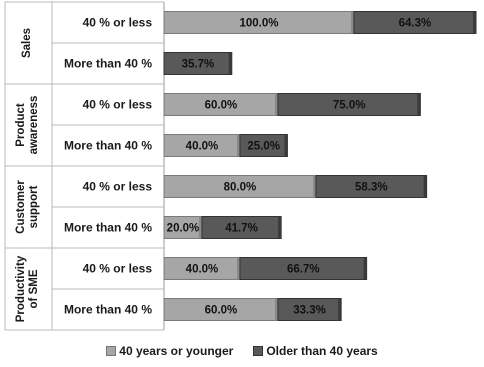  Describe the element at coordinates (258, 24) in the screenshot. I see `data-label-series-1: 100.0%` at that location.